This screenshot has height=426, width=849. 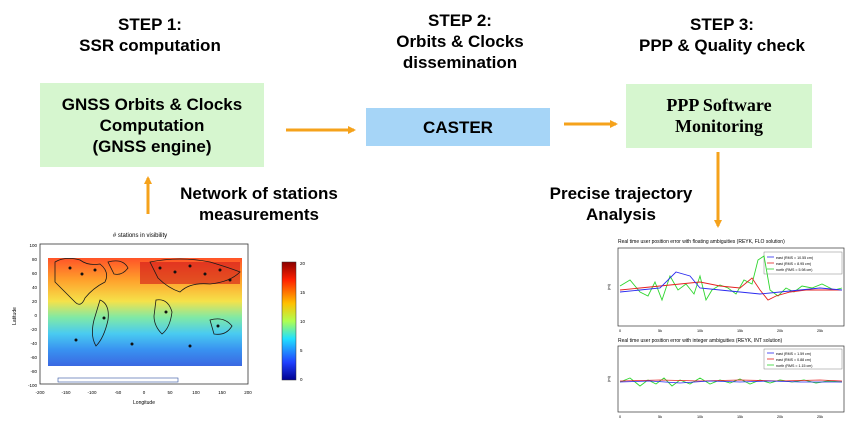 I want to click on map-xtick: 50, so click(x=170, y=392).